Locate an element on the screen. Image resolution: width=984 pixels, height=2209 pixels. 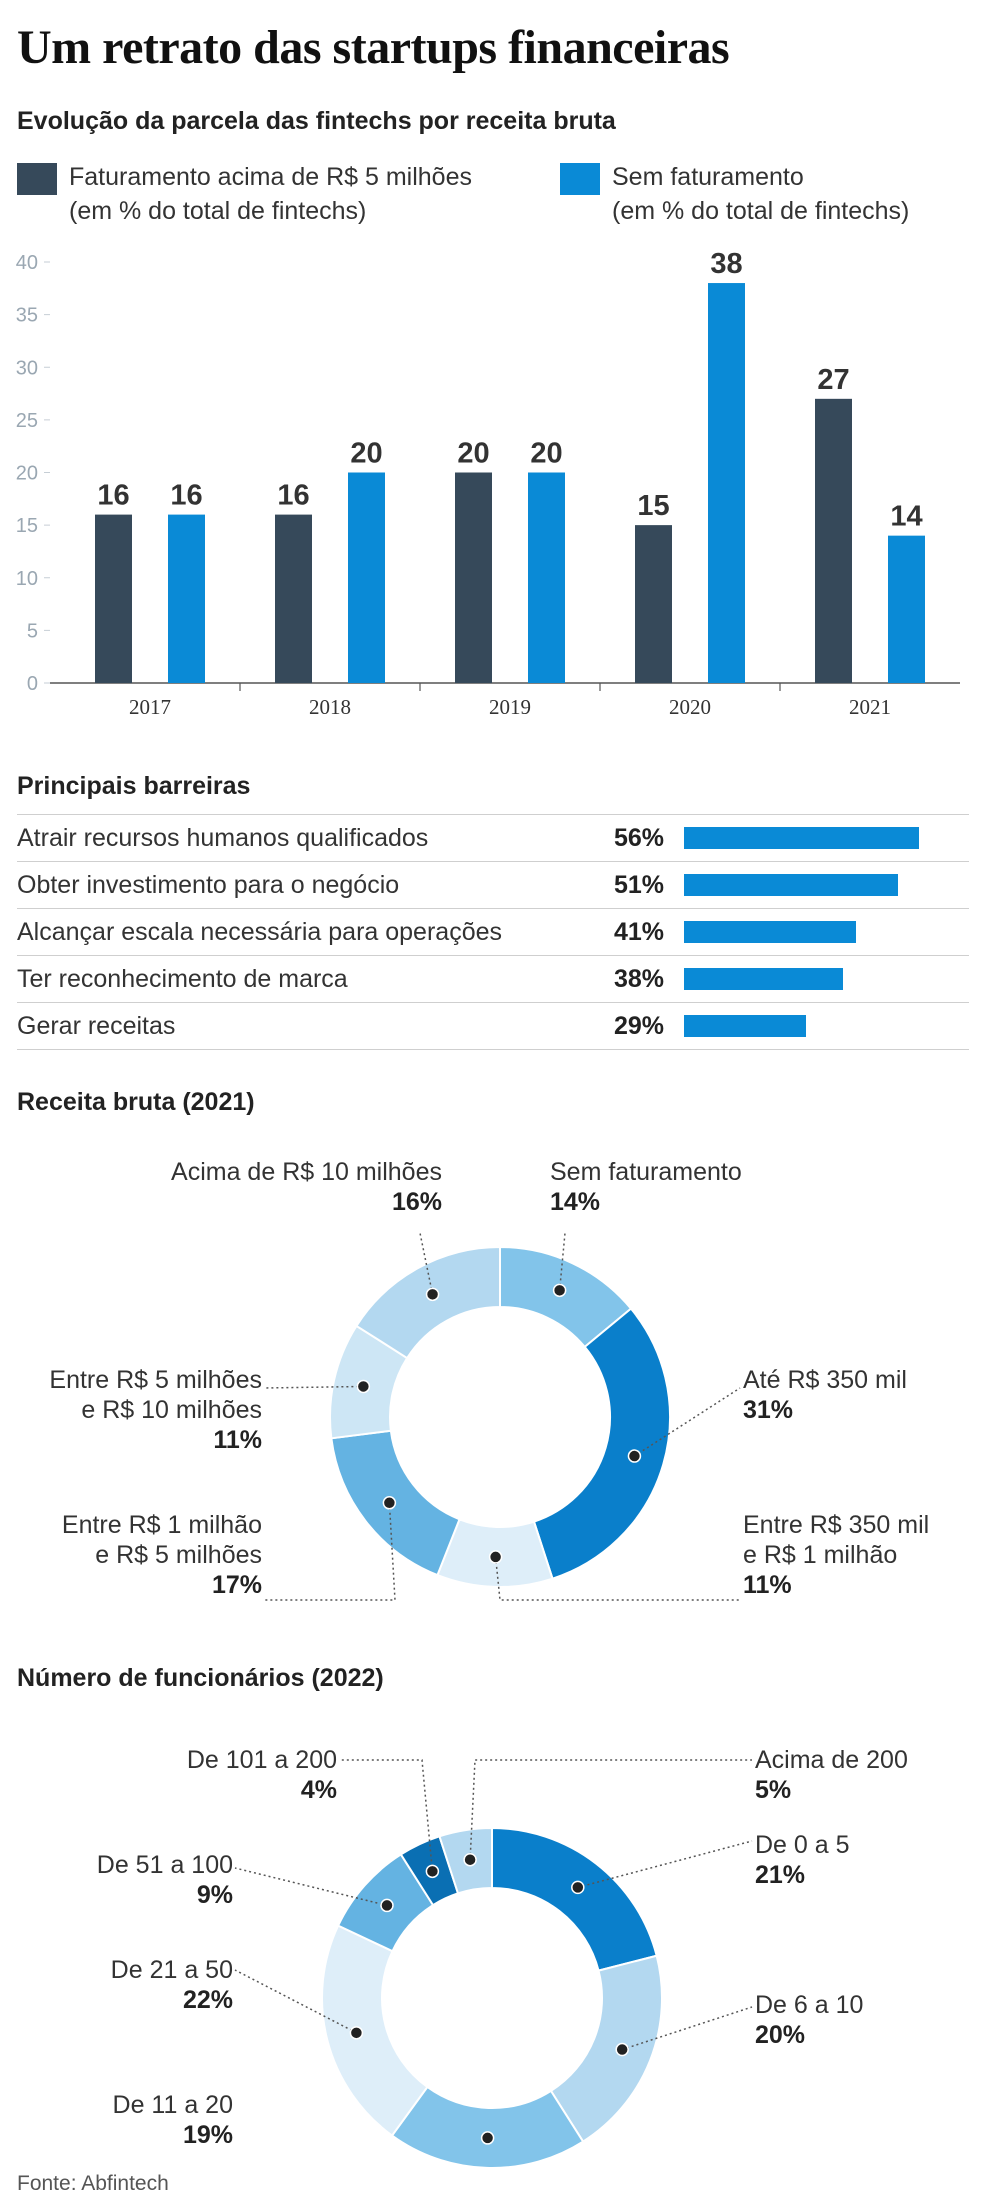
x-tick-label: 2019 is located at coordinates (510, 707).